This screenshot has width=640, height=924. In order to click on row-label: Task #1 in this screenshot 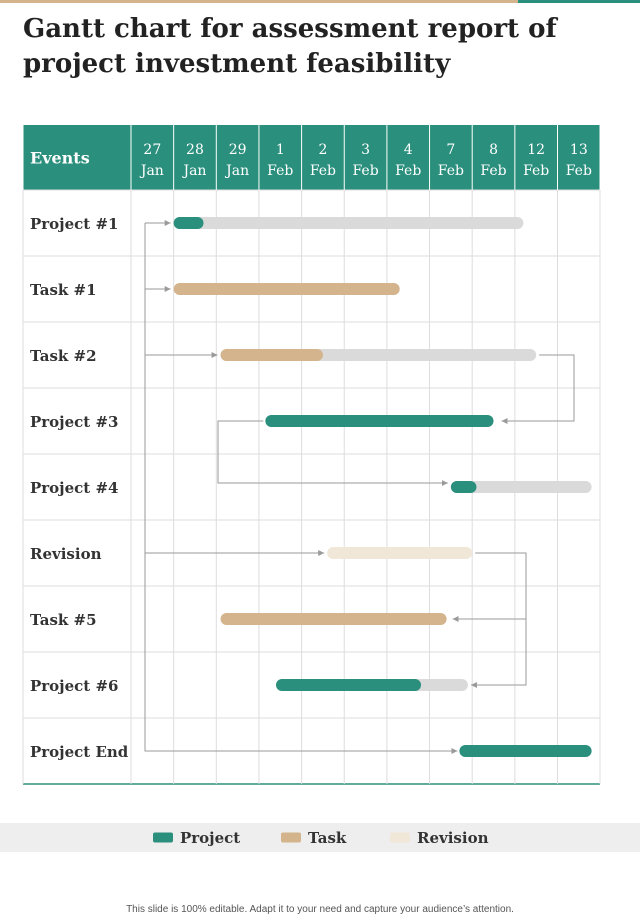, I will do `click(63, 290)`.